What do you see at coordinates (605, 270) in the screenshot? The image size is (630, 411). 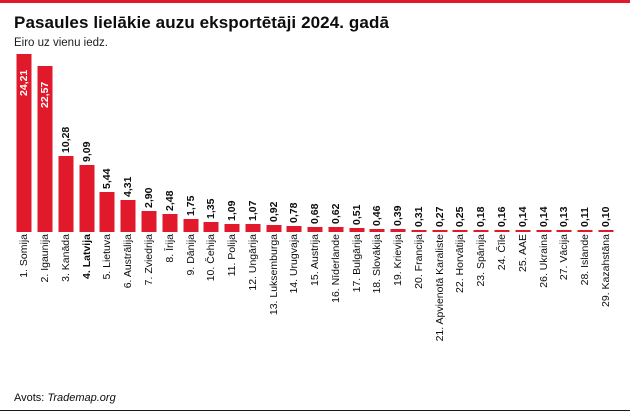 I see `bar-category-label: 29. Kazahstāna` at bounding box center [605, 270].